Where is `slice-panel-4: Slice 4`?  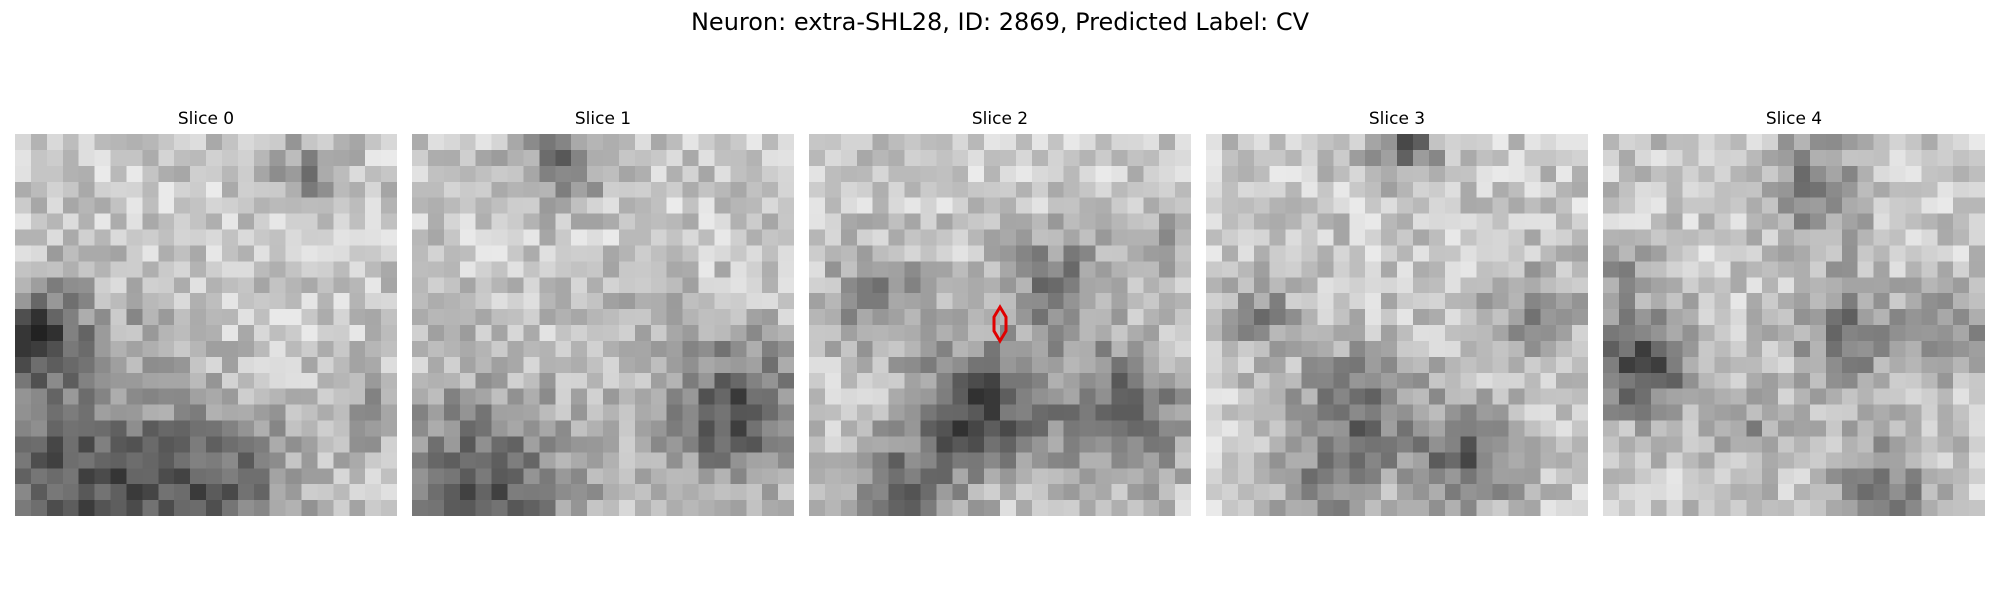
slice-panel-4: Slice 4 is located at coordinates (1794, 312).